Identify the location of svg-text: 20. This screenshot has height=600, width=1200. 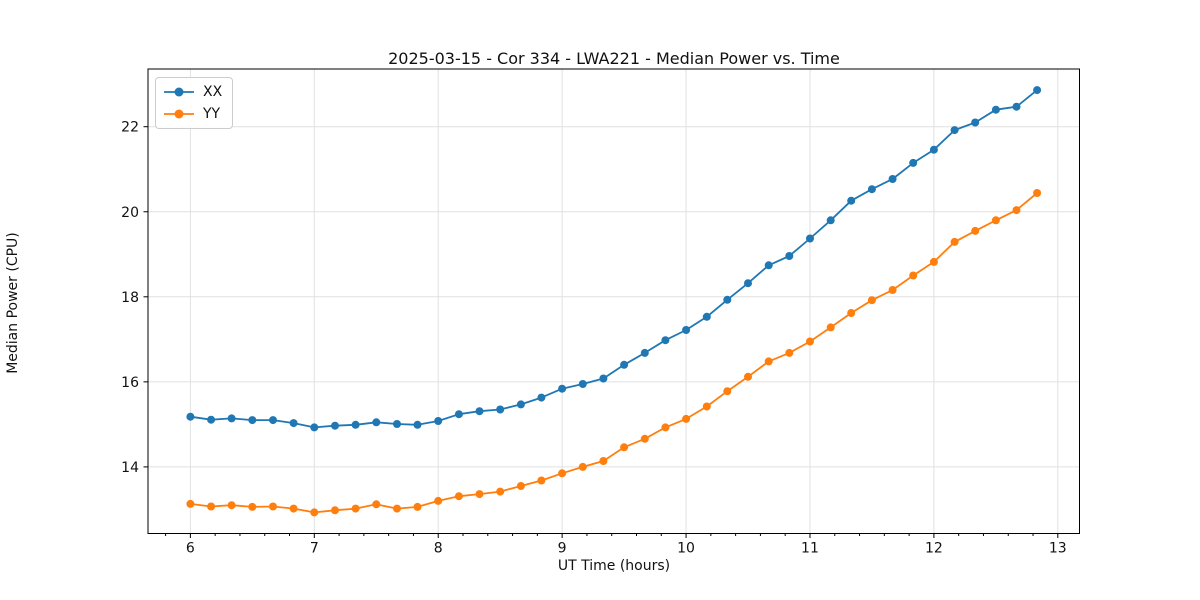
(130, 213).